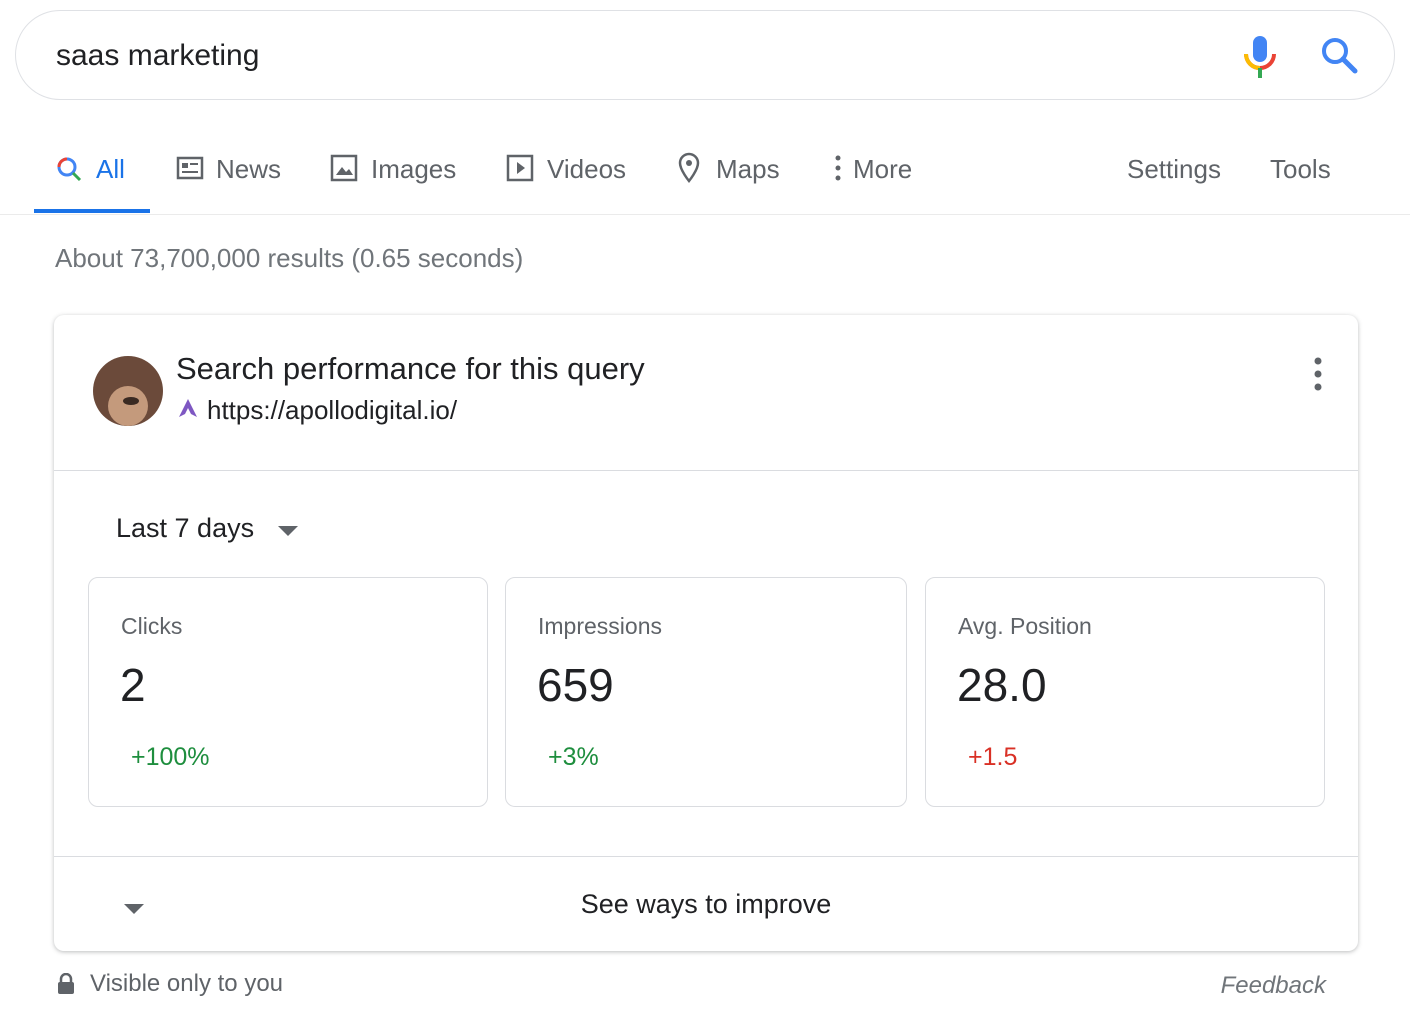 The image size is (1410, 1018). What do you see at coordinates (573, 757) in the screenshot?
I see `metric-change: +3%` at bounding box center [573, 757].